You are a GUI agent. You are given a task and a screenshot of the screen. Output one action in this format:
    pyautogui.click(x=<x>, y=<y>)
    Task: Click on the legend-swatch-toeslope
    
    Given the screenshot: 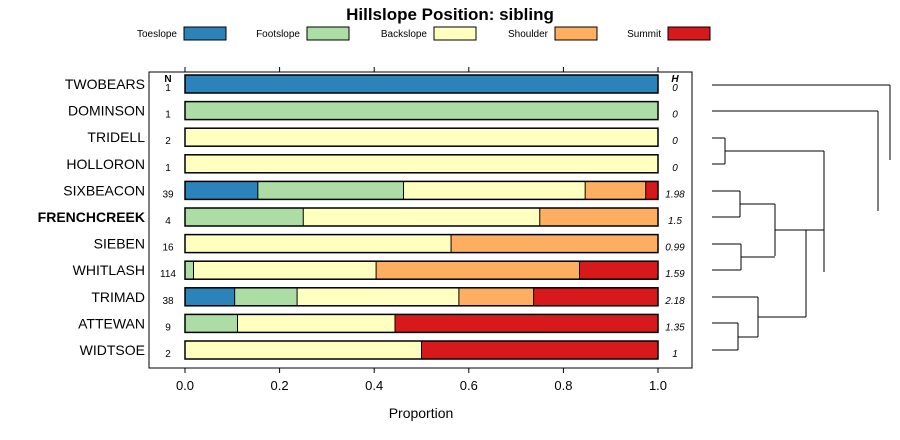 What is the action you would take?
    pyautogui.click(x=205, y=33)
    